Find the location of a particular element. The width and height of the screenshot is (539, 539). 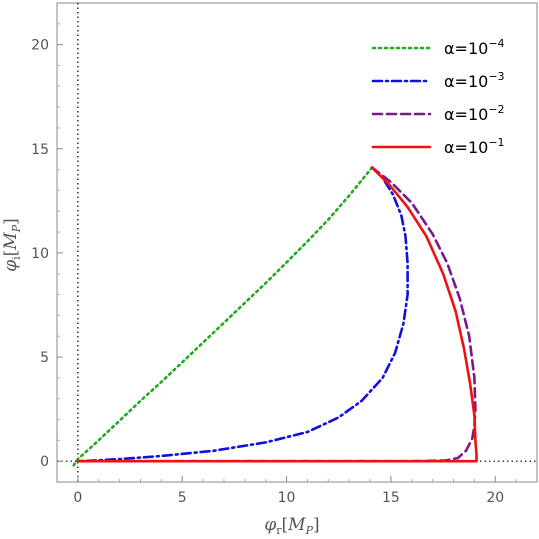

x-tick-label: 20 is located at coordinates (495, 498).